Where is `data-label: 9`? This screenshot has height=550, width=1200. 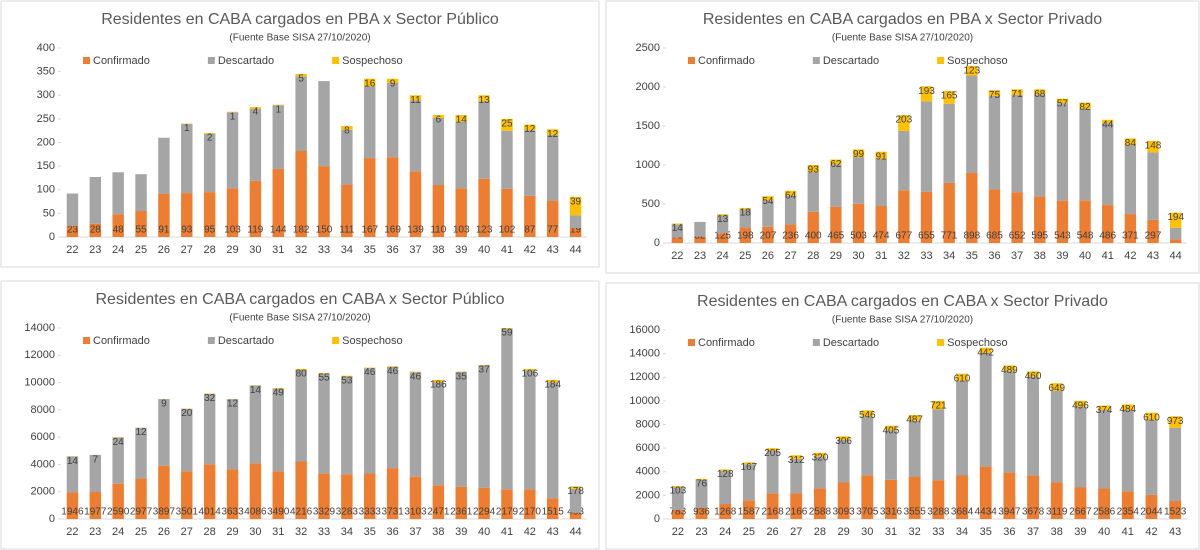
data-label: 9 is located at coordinates (393, 83).